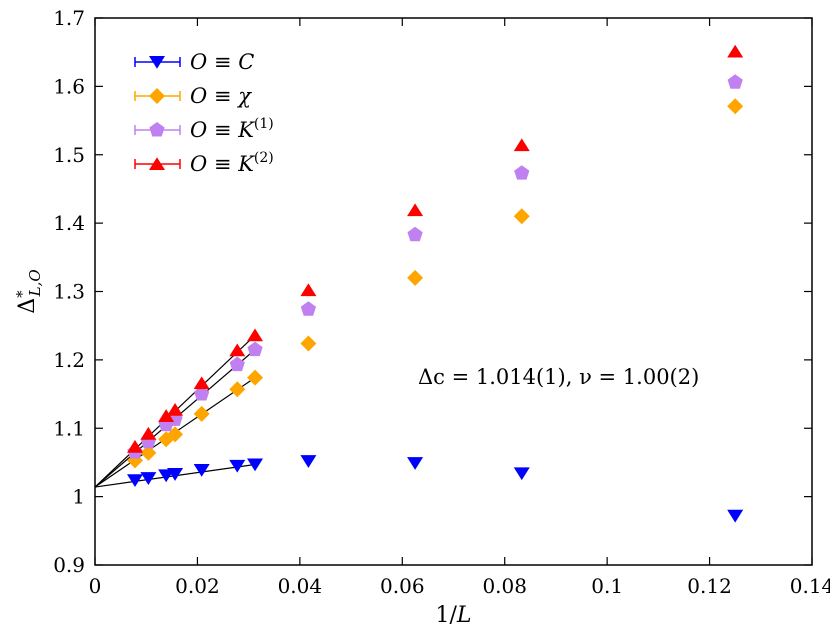 This screenshot has height=637, width=830. Describe the element at coordinates (221, 96) in the screenshot. I see `legend-label: O ≡ χ` at that location.